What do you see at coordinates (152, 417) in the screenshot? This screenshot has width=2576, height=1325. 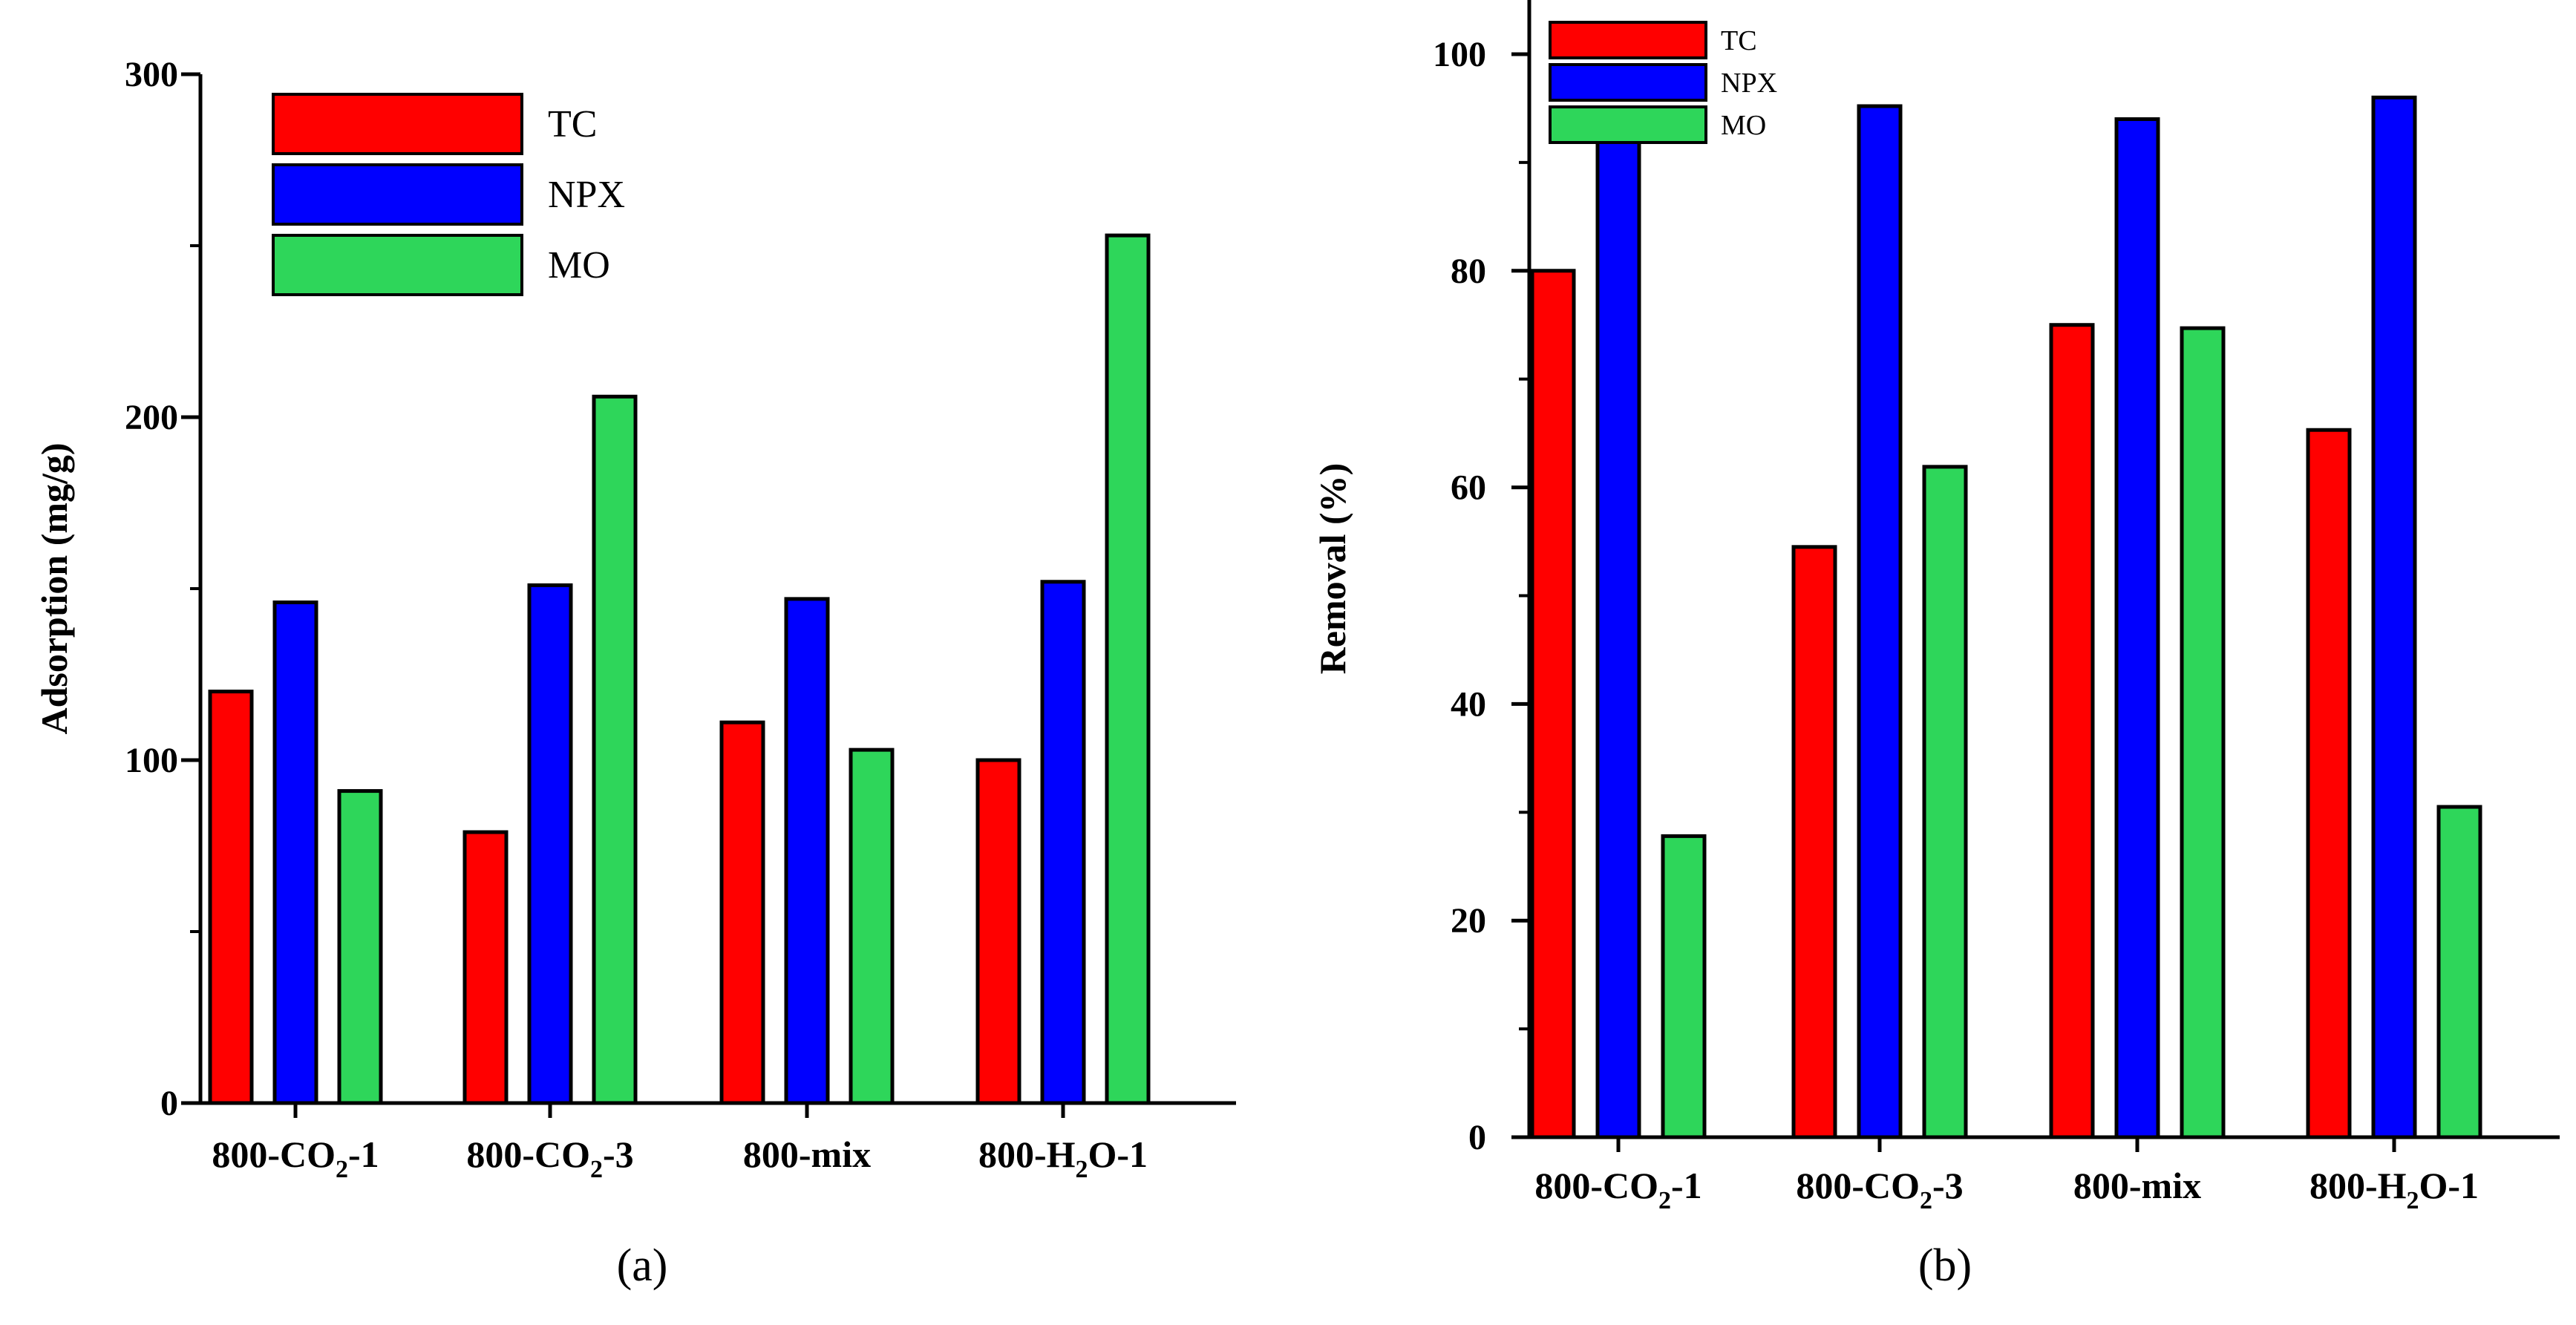 I see `y-tick-label: 200` at bounding box center [152, 417].